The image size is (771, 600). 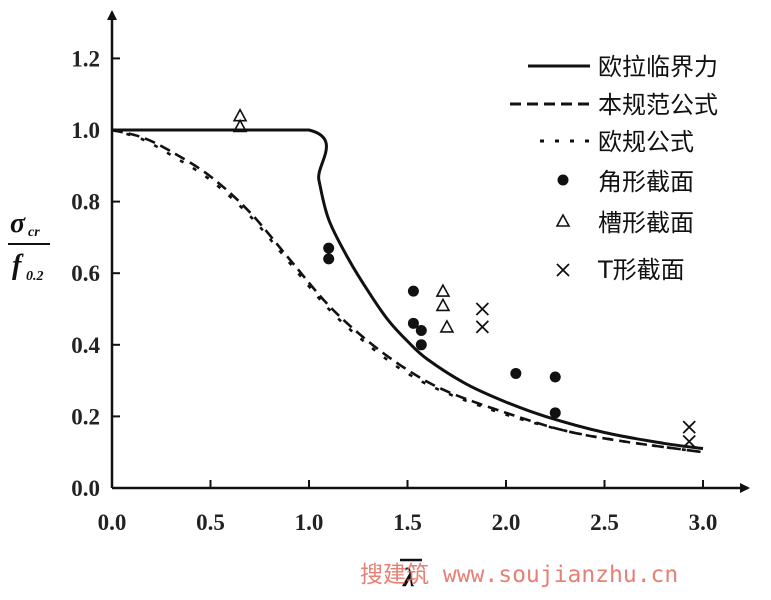 I want to click on legend-item-angle: 角形截面, so click(x=625, y=182).